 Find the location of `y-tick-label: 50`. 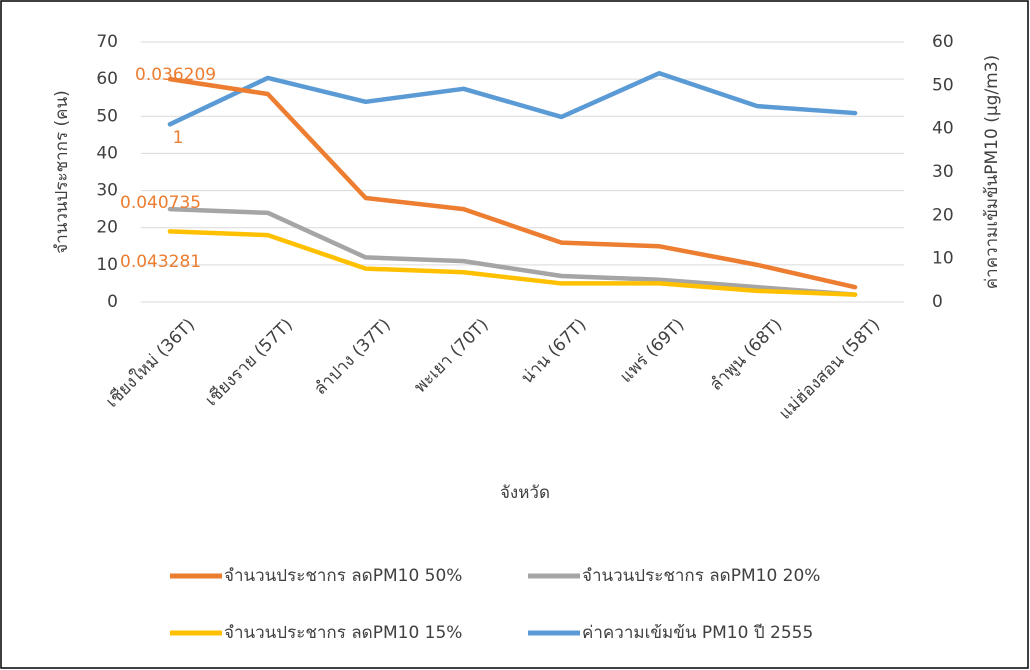

y-tick-label: 50 is located at coordinates (107, 116).